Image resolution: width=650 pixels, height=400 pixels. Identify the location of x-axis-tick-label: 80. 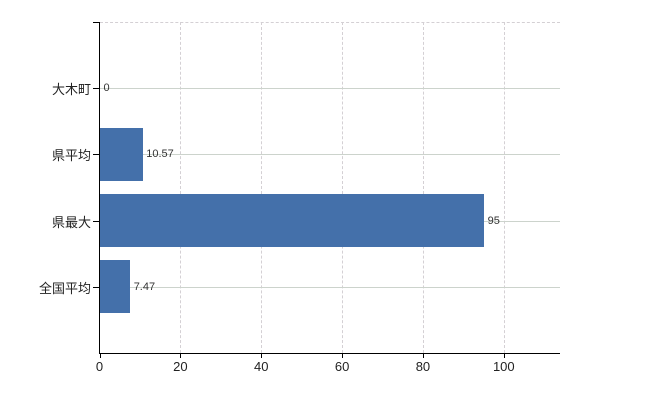
(423, 366).